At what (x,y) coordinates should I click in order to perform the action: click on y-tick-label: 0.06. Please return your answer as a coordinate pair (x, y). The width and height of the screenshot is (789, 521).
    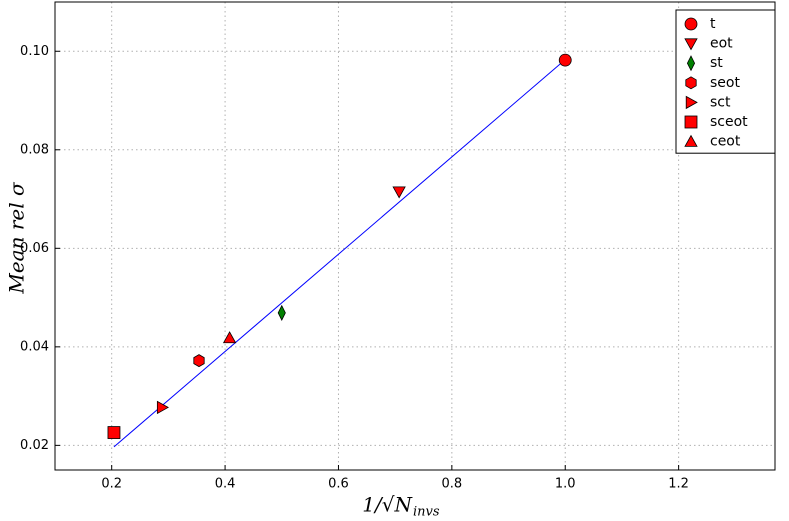
    Looking at the image, I should click on (34, 248).